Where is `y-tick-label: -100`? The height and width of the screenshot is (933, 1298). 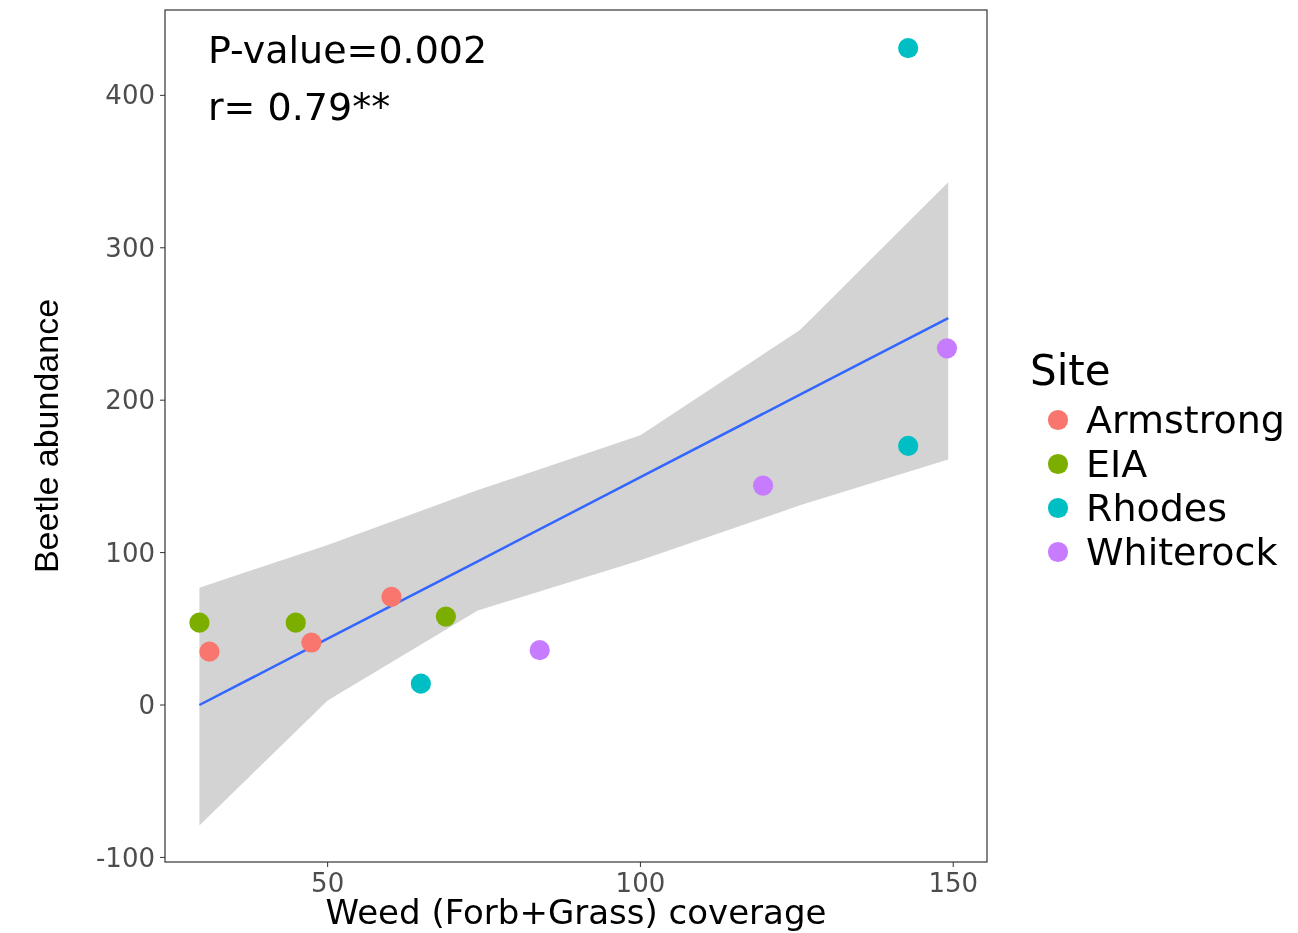 y-tick-label: -100 is located at coordinates (125, 857).